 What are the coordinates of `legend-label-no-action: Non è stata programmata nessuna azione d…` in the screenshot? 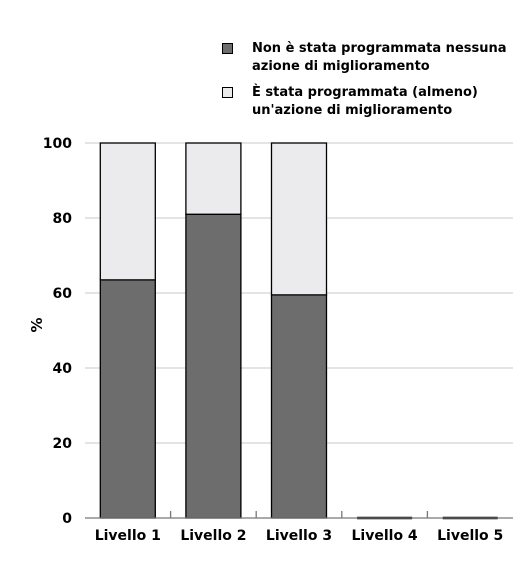 It's located at (379, 57).